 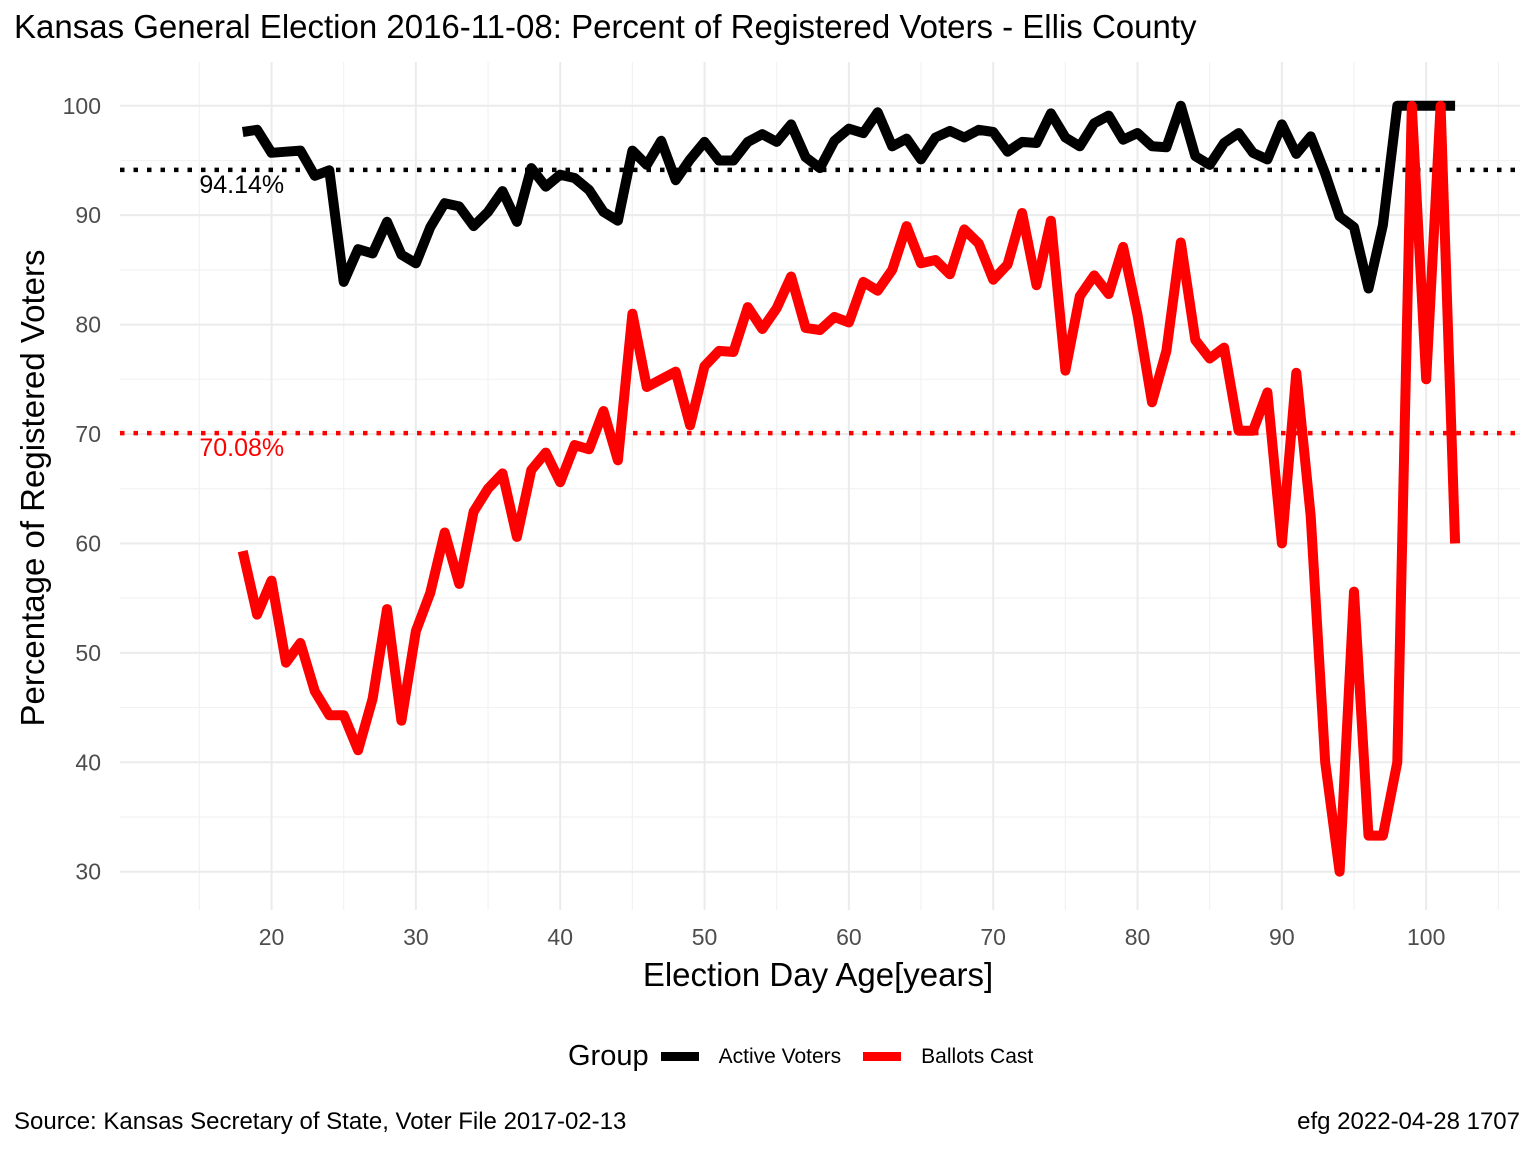 What do you see at coordinates (241, 448) in the screenshot?
I see `reference-line-label: 70.08%` at bounding box center [241, 448].